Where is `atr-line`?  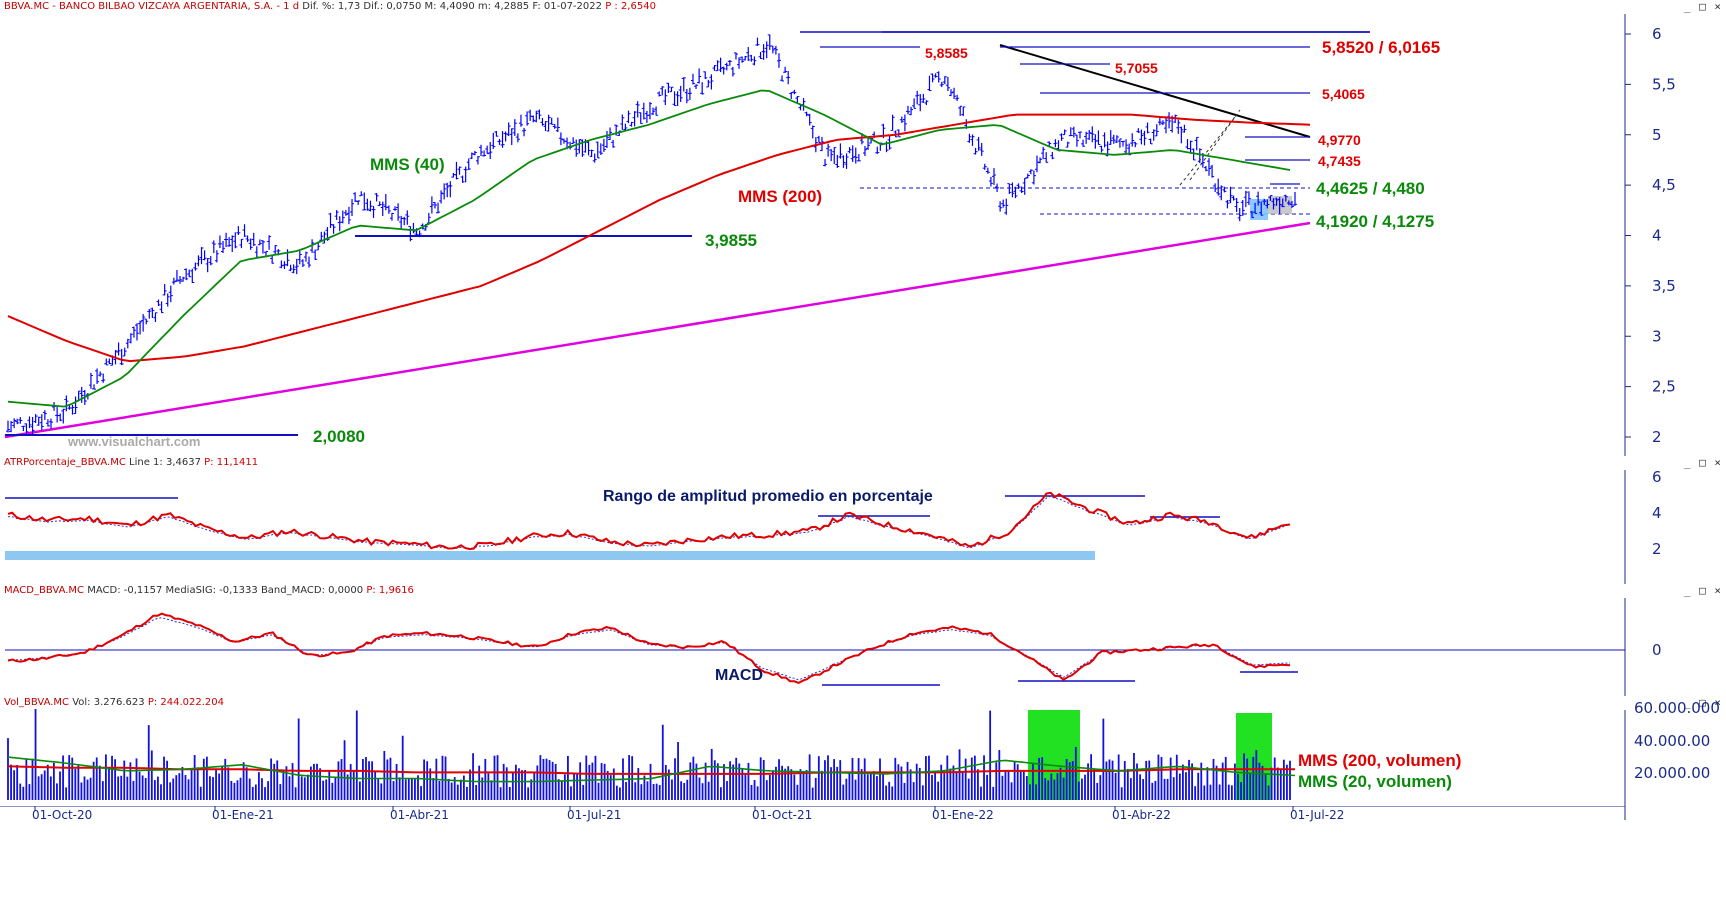 atr-line is located at coordinates (649, 521).